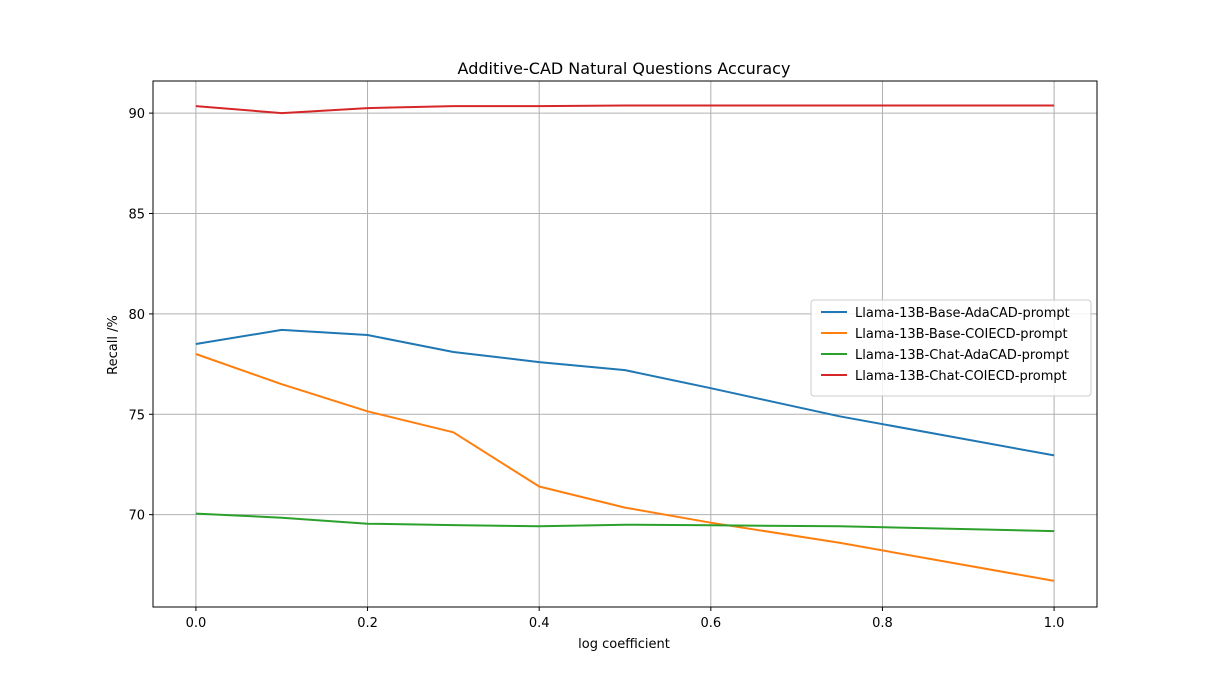 The image size is (1219, 682). What do you see at coordinates (882, 623) in the screenshot?
I see `x-tick-label: 0.8` at bounding box center [882, 623].